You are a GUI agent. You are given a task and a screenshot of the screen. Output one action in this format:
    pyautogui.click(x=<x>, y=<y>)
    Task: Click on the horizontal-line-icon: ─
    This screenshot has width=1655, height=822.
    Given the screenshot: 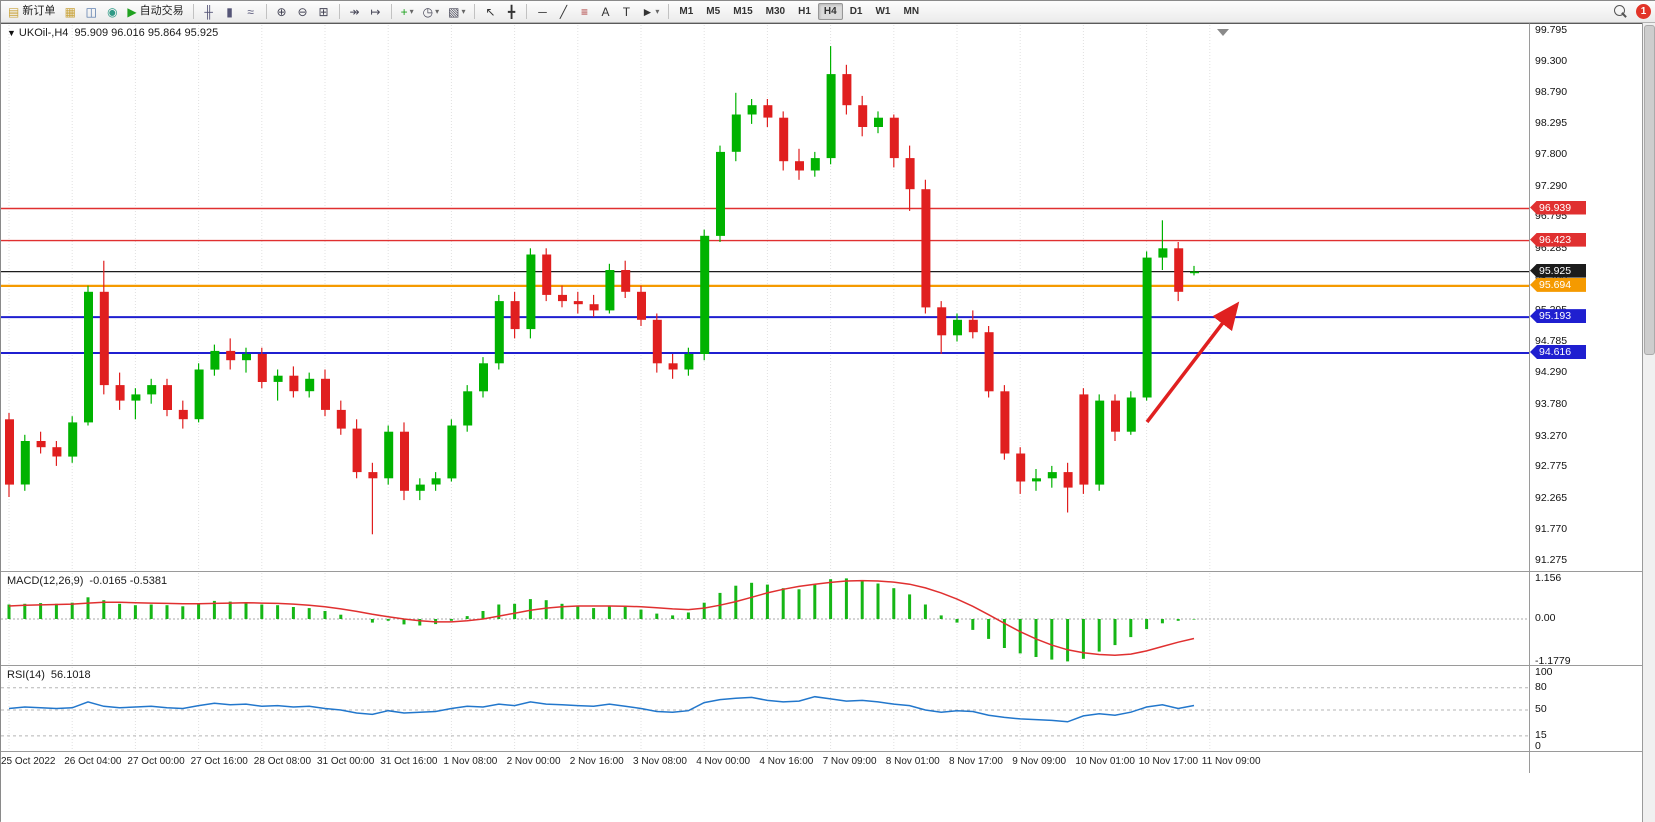 What is the action you would take?
    pyautogui.click(x=542, y=11)
    